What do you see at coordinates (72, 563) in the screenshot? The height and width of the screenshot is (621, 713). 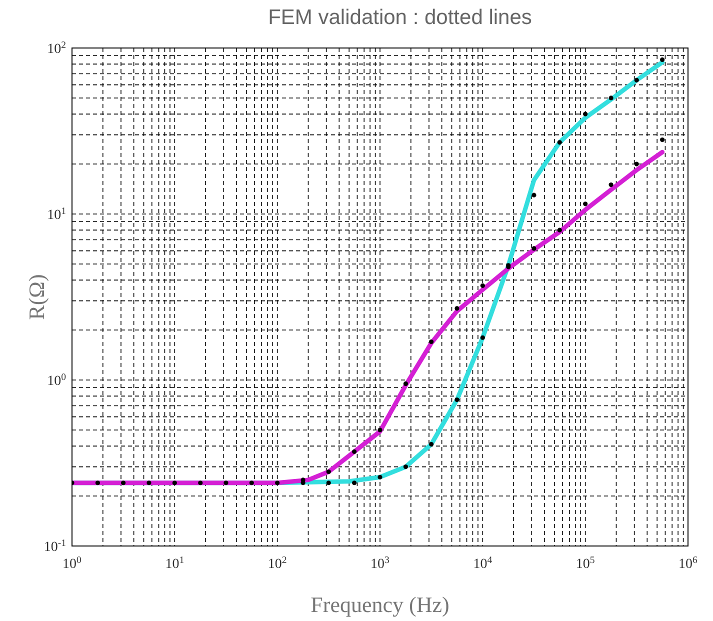 I see `x-tick-label: 10$^{0}$` at bounding box center [72, 563].